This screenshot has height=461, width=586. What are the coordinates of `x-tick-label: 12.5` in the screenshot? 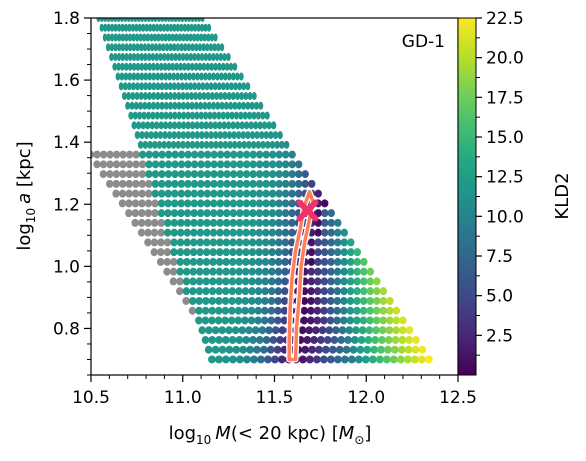 It's located at (458, 398).